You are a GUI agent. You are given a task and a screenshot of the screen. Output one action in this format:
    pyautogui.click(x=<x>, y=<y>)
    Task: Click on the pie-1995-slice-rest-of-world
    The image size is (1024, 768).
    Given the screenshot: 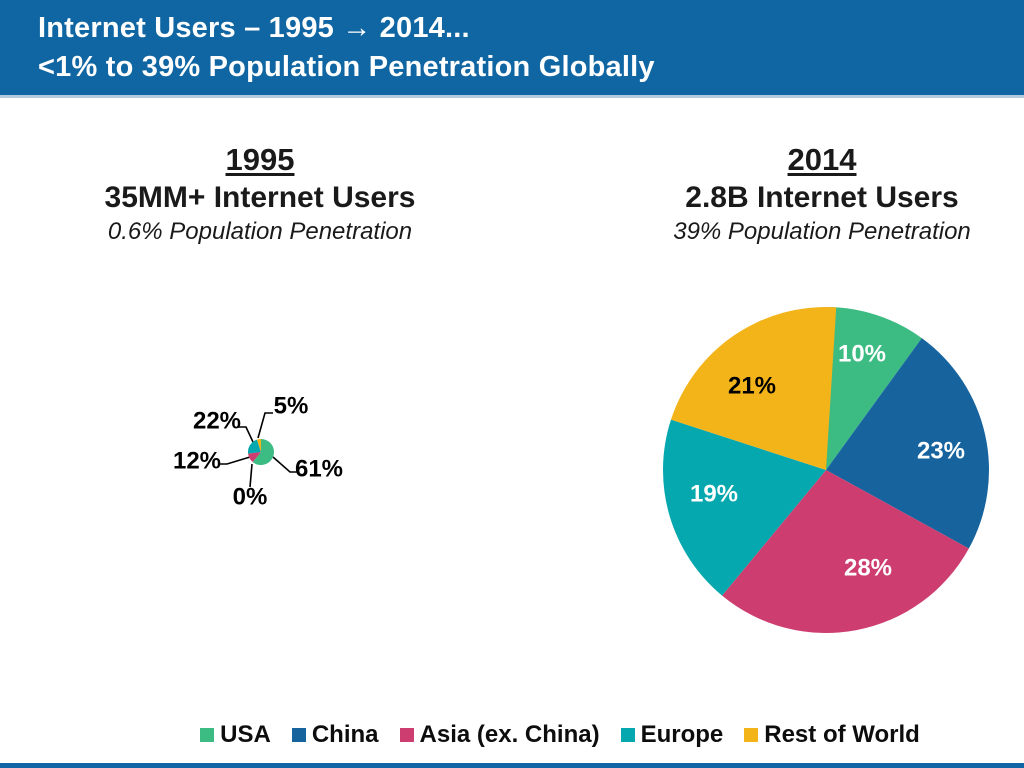 What is the action you would take?
    pyautogui.click(x=258, y=445)
    